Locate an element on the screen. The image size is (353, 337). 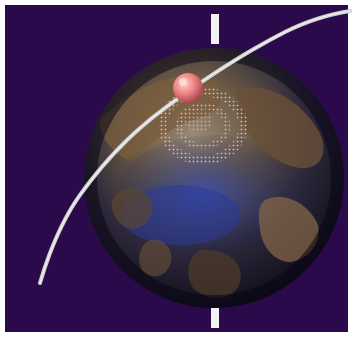
rotation-axis-top-icon is located at coordinates (215, 29).